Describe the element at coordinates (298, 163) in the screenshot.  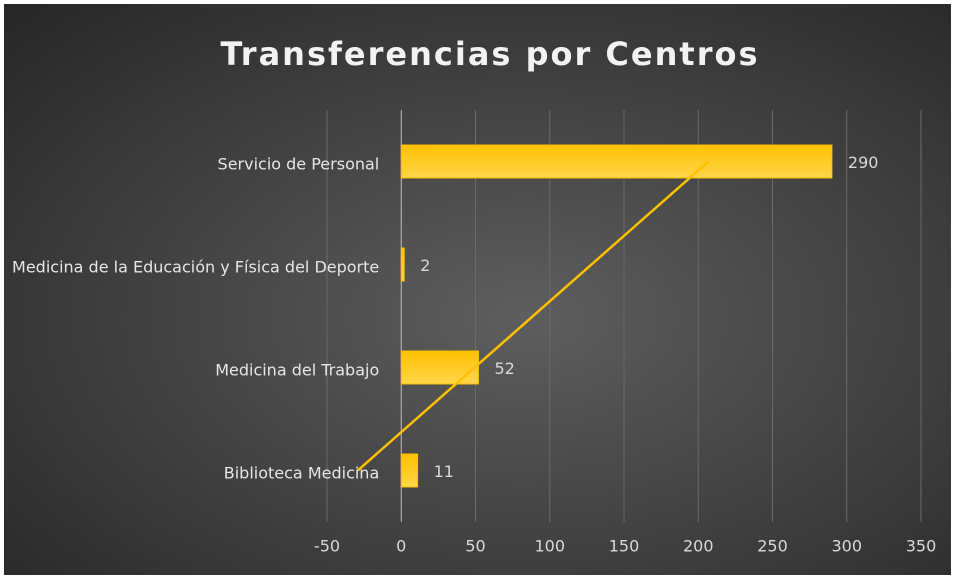
I see `y-tick-label: Servicio de Personal` at that location.